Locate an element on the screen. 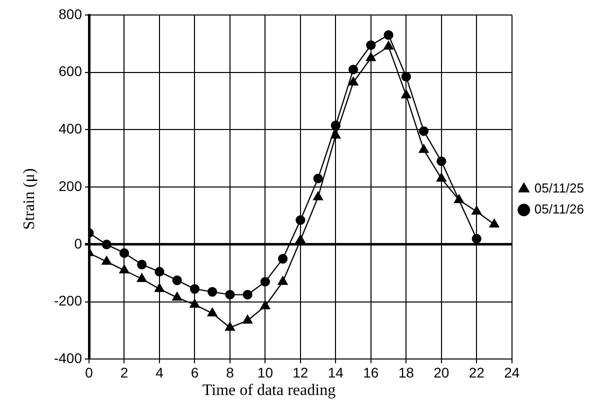  x-tick-label: 22 is located at coordinates (476, 372).